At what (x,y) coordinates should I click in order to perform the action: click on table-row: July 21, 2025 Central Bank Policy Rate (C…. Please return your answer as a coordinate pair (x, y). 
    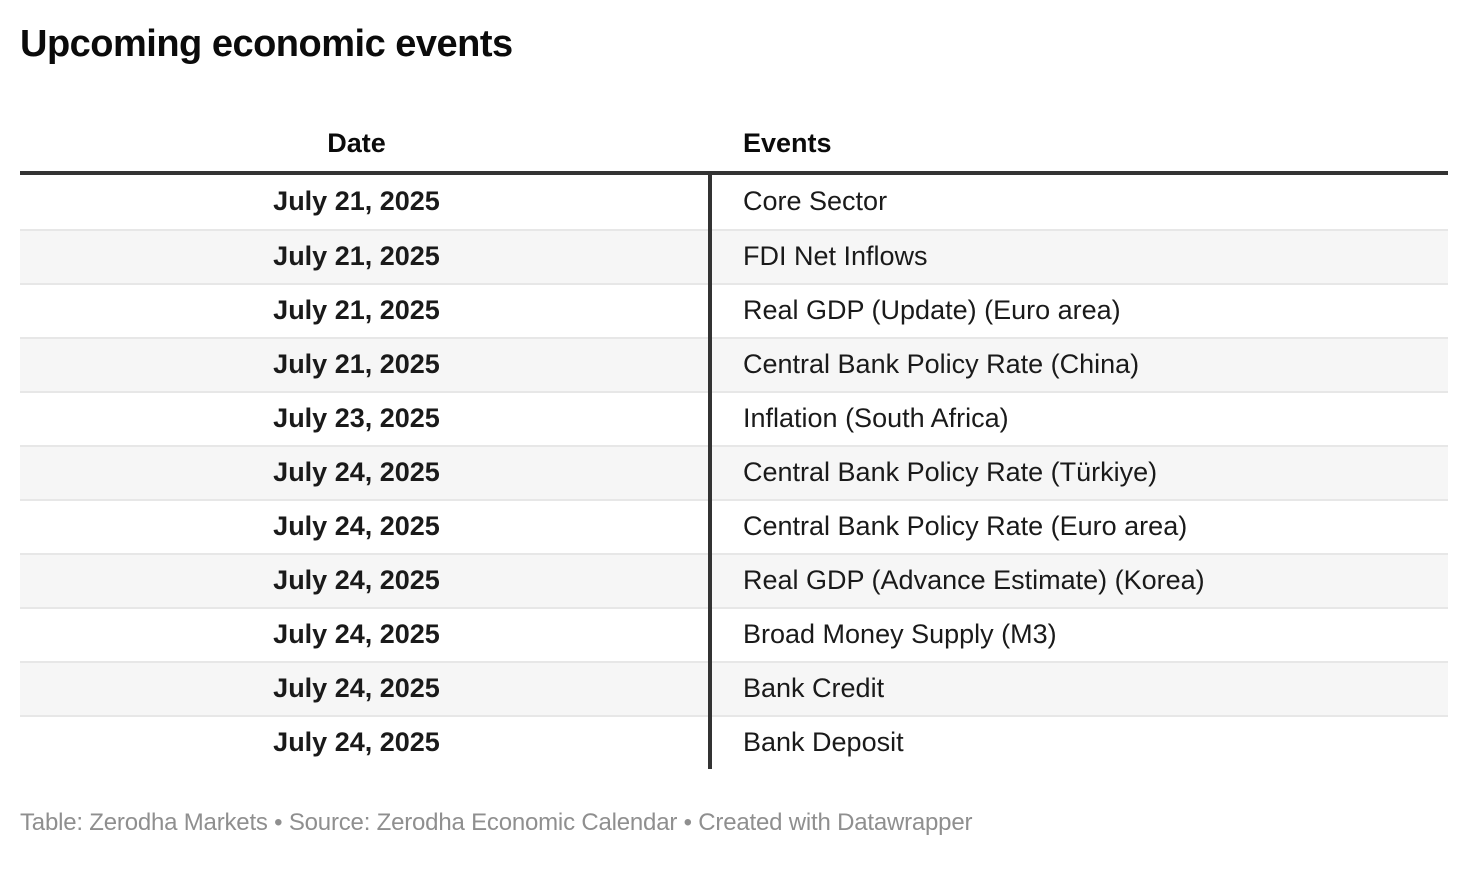
    Looking at the image, I should click on (734, 363).